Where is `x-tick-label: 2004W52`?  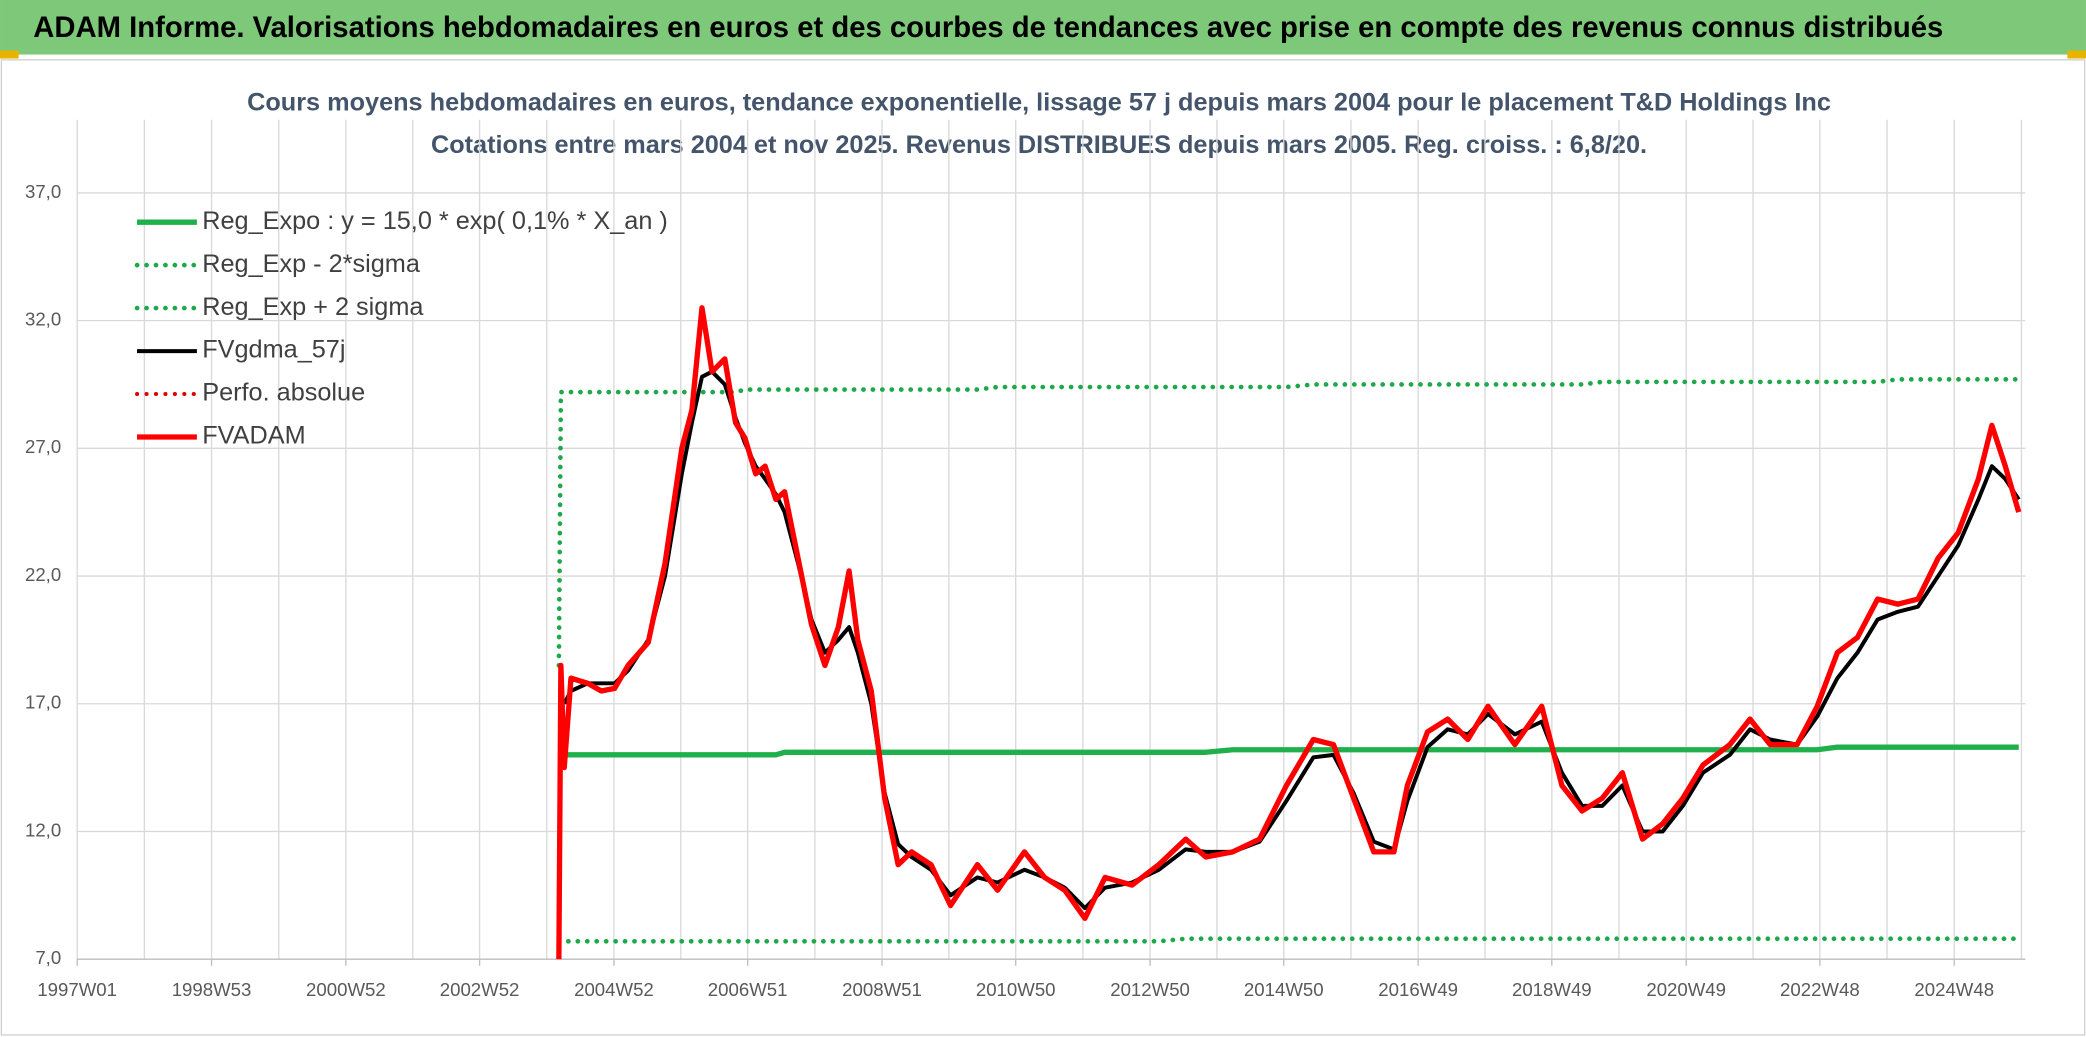 x-tick-label: 2004W52 is located at coordinates (614, 989).